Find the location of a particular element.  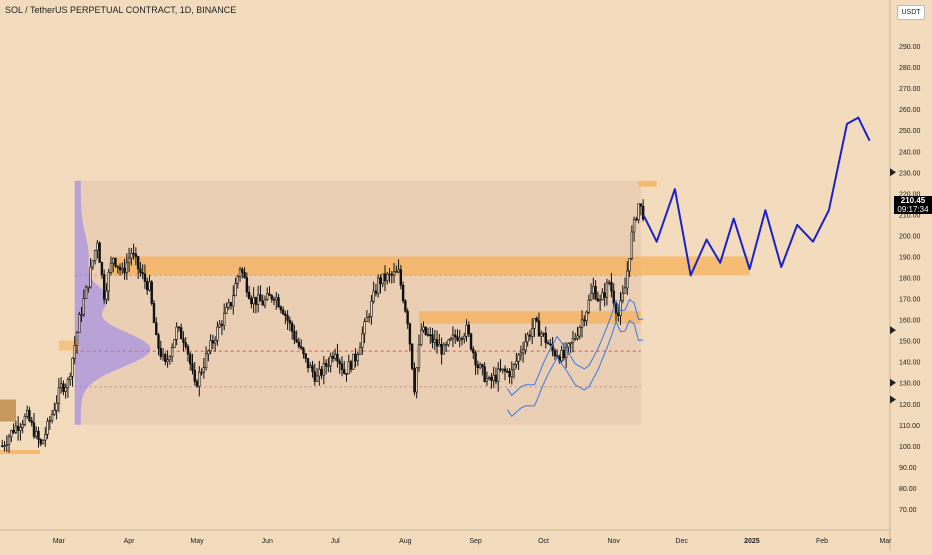

bottom-left-marker is located at coordinates (20, 452).